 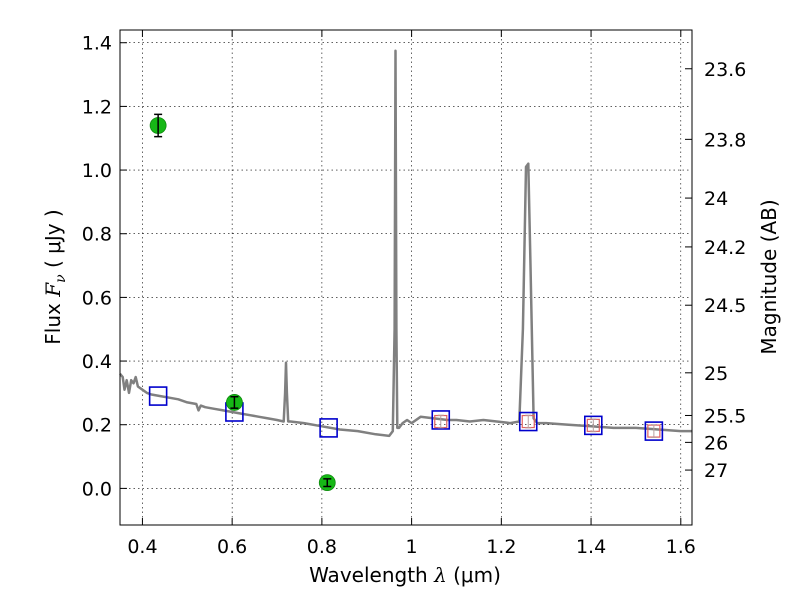 I want to click on y-tick-label: 0.2, so click(x=97, y=426).